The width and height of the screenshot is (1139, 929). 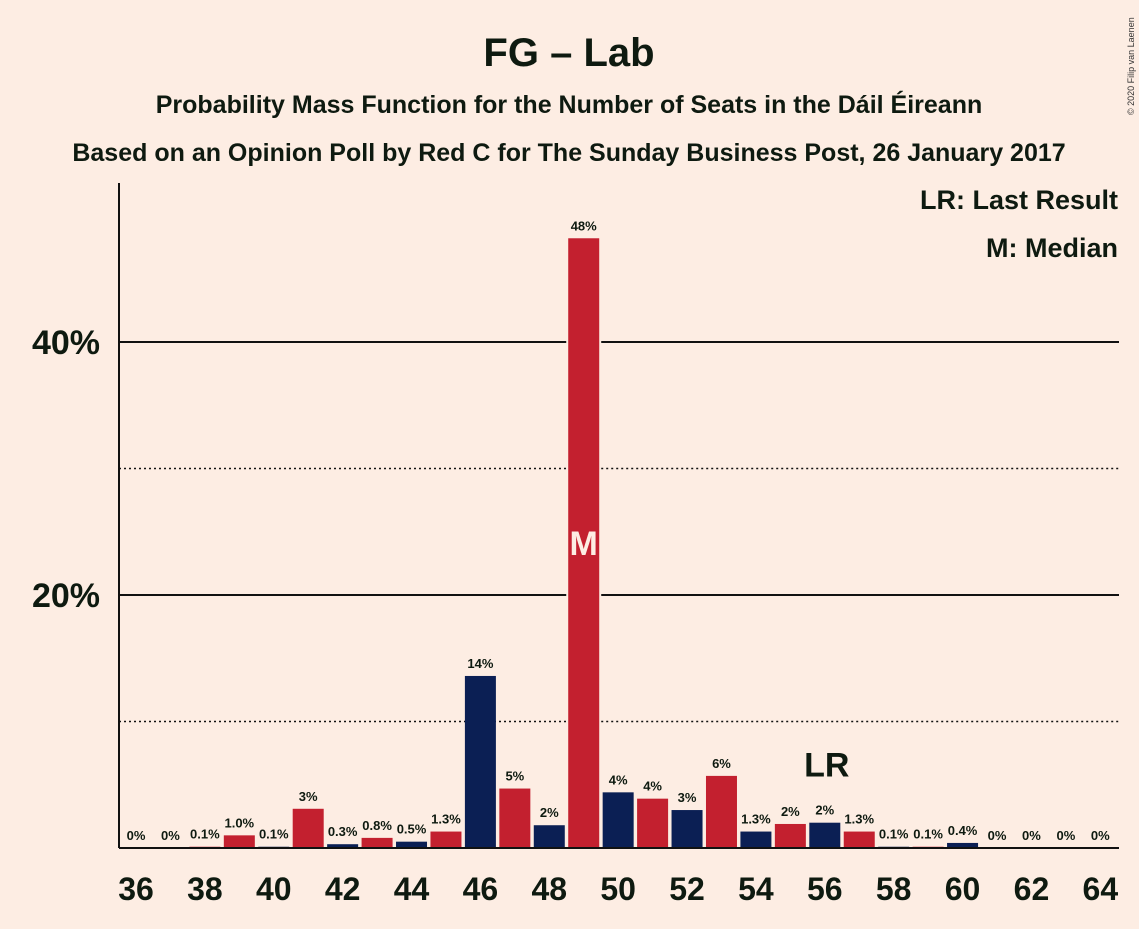 I want to click on x-tick-label-40: 40, so click(x=274, y=889).